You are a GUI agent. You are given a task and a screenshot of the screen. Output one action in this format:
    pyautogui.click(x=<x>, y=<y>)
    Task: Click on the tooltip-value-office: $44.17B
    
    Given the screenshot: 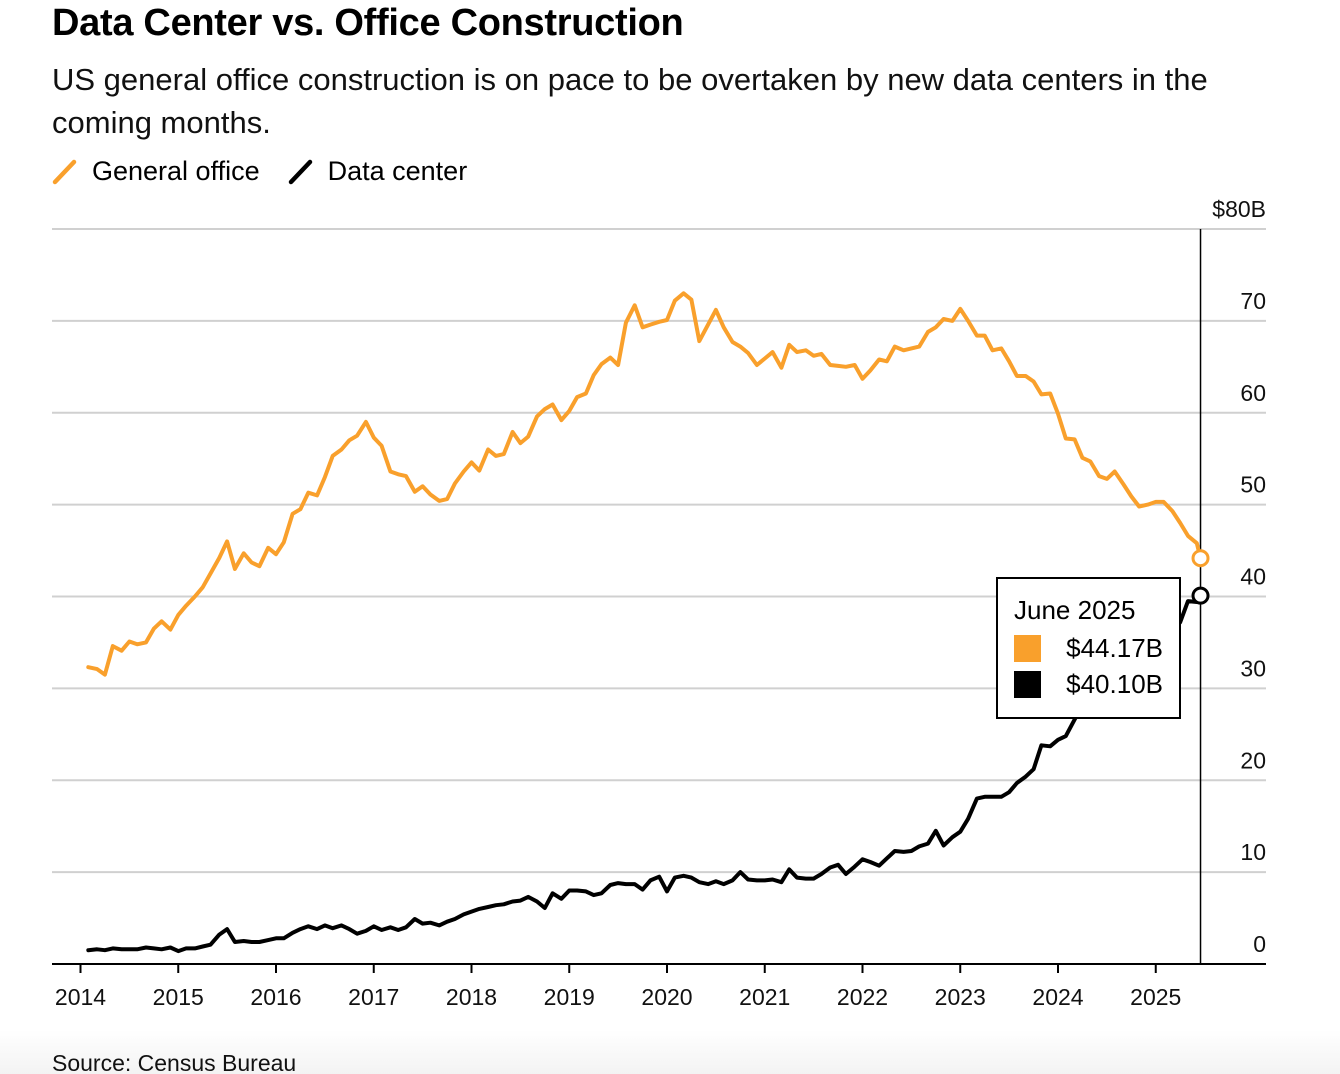 What is the action you would take?
    pyautogui.click(x=1114, y=647)
    